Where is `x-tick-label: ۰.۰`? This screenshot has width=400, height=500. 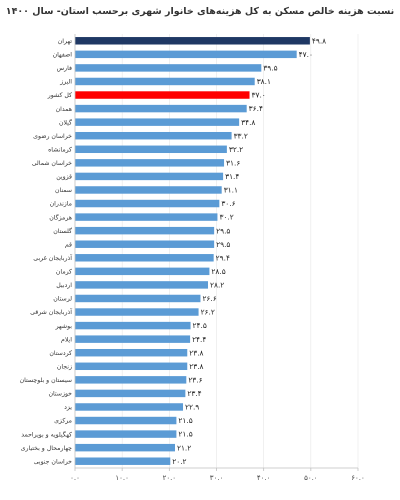 x-tick-label: ۰.۰ is located at coordinates (75, 478).